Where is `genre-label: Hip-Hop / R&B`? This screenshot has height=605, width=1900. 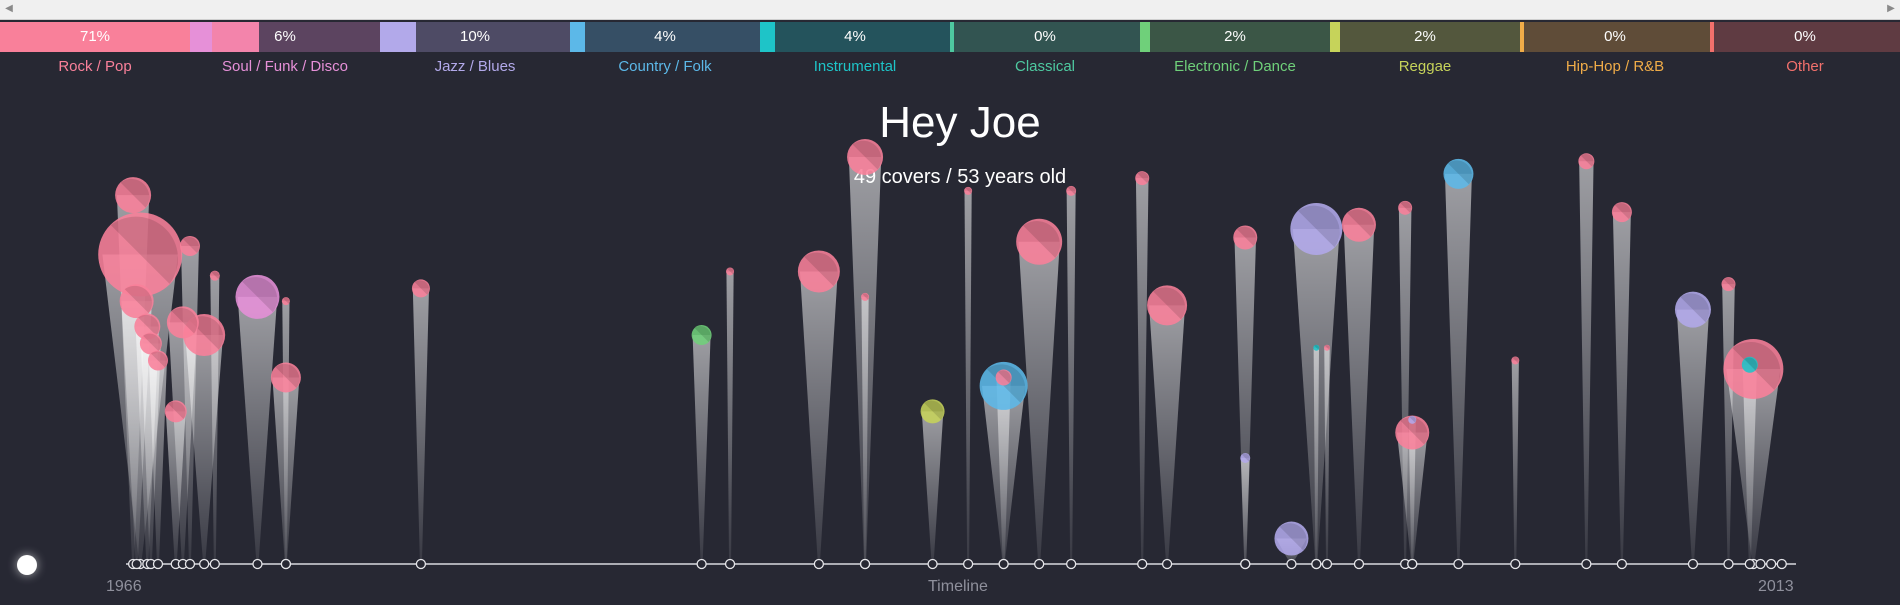 genre-label: Hip-Hop / R&B is located at coordinates (1615, 66).